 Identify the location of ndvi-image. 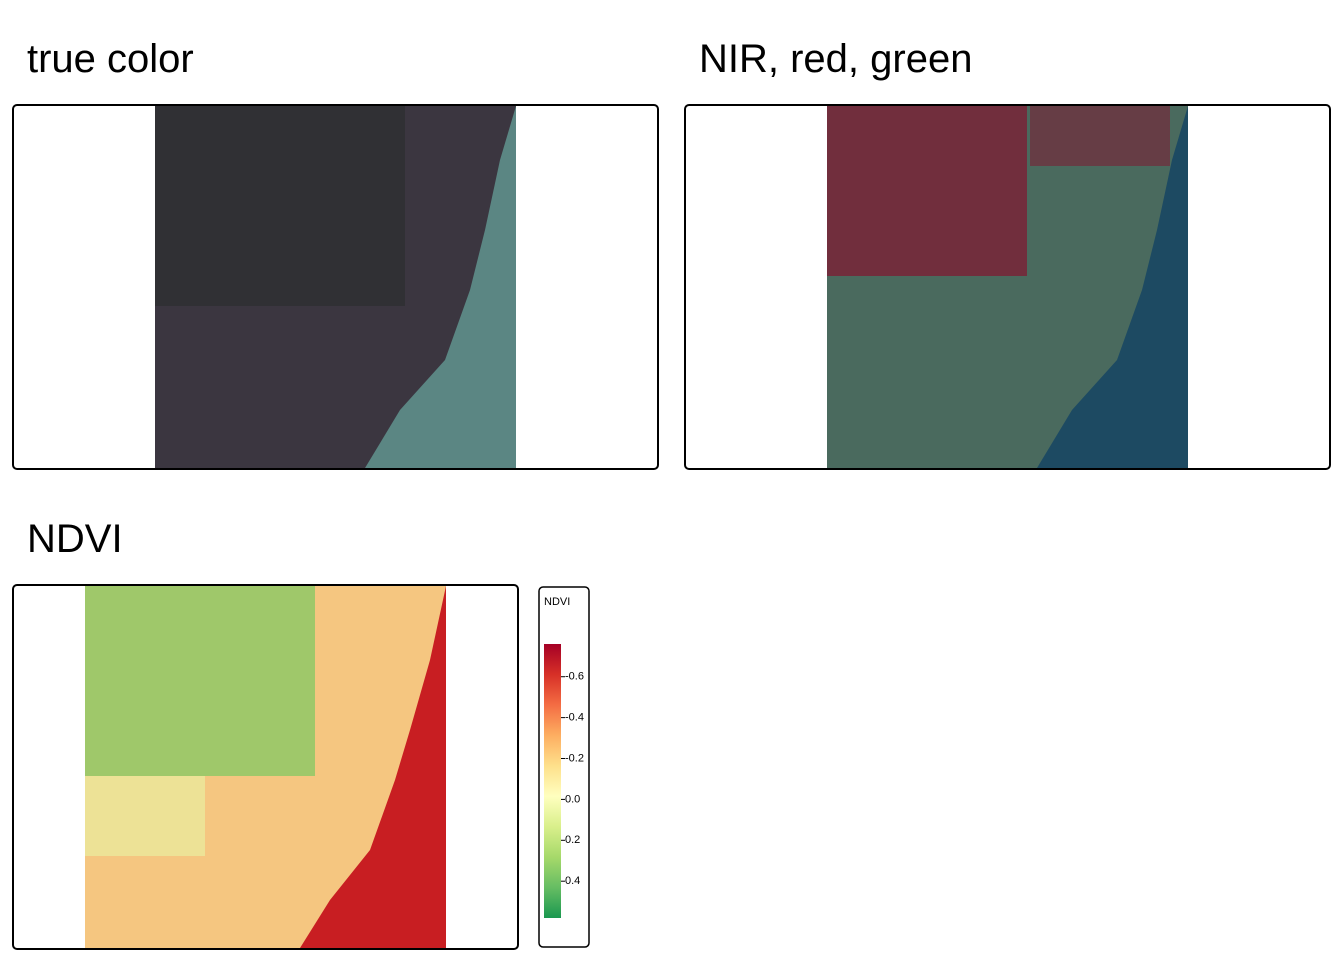
(265, 767).